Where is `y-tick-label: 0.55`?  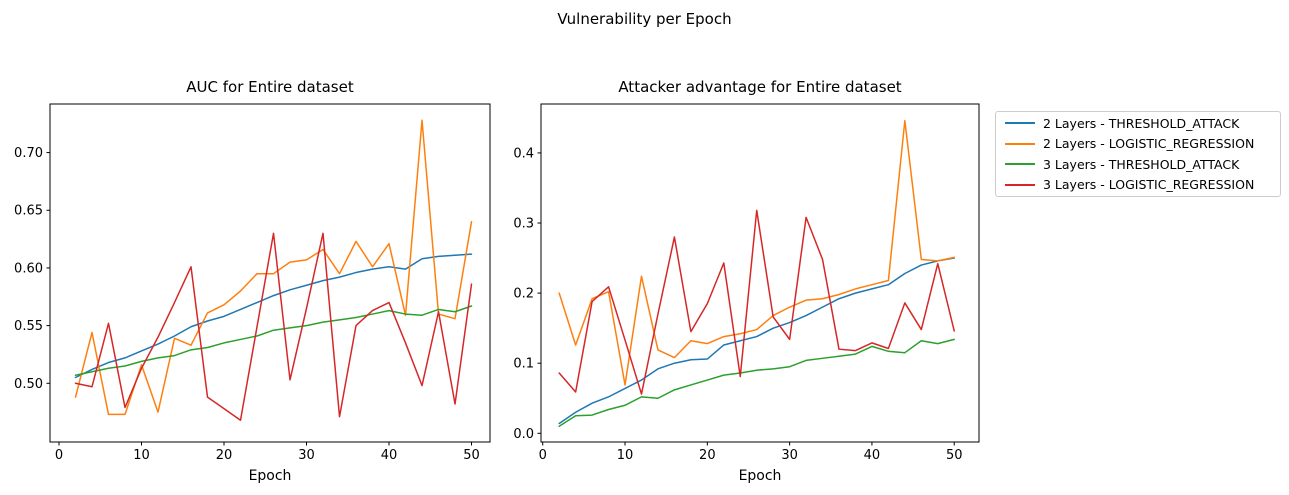 y-tick-label: 0.55 is located at coordinates (28, 326).